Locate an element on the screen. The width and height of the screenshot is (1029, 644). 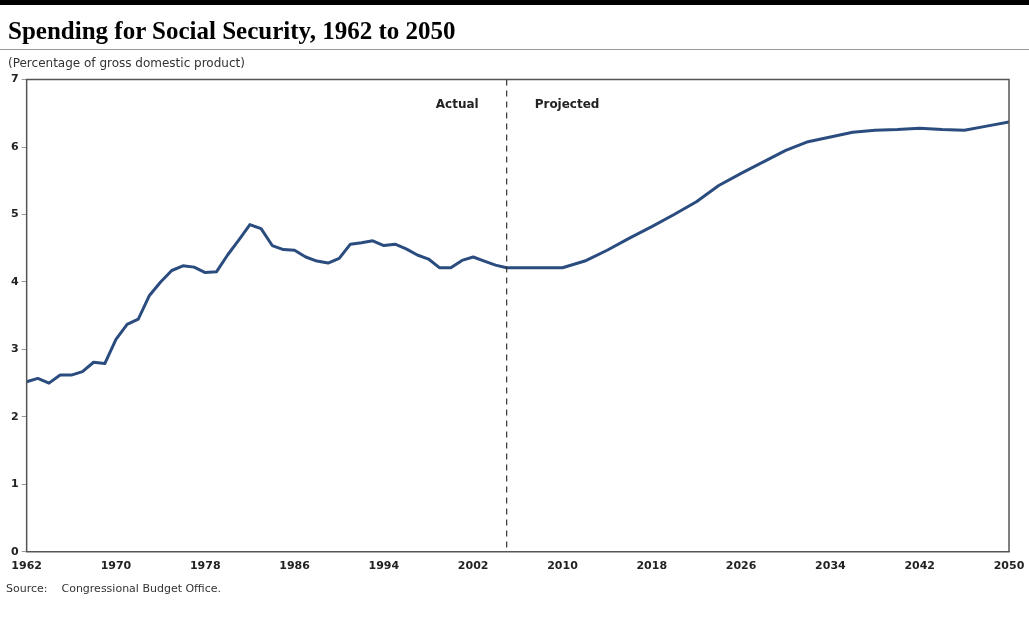
y-tick-label: 3 is located at coordinates (15, 349).